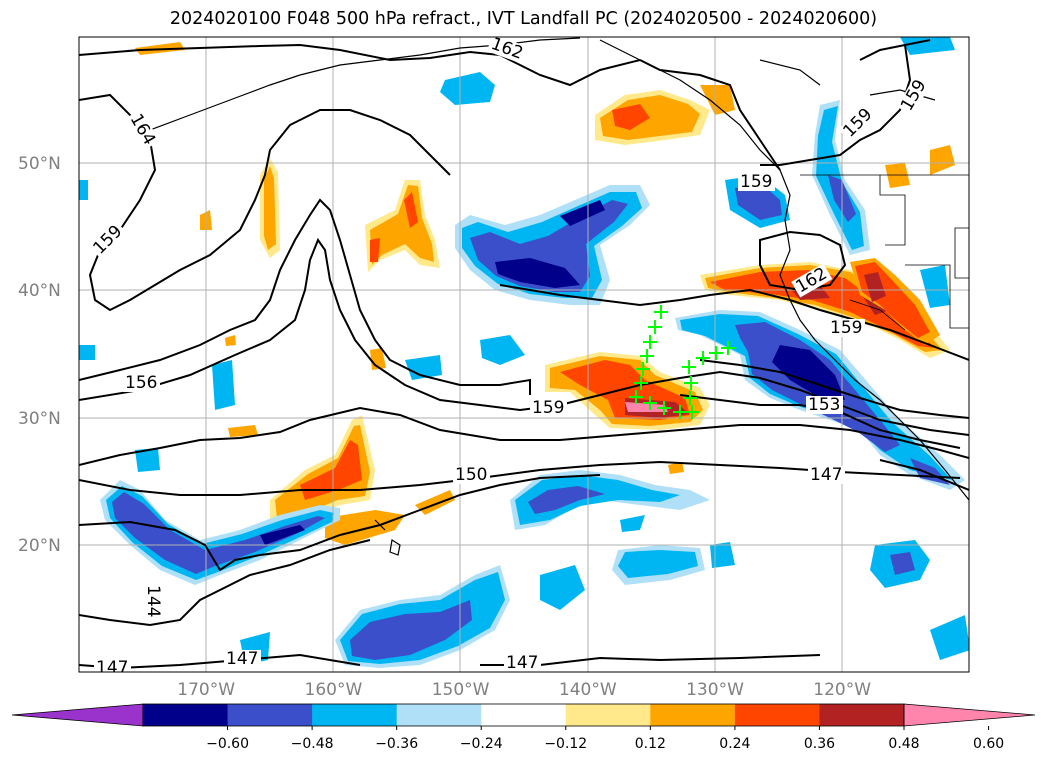  What do you see at coordinates (206, 690) in the screenshot?
I see `lon-label: 170°W` at bounding box center [206, 690].